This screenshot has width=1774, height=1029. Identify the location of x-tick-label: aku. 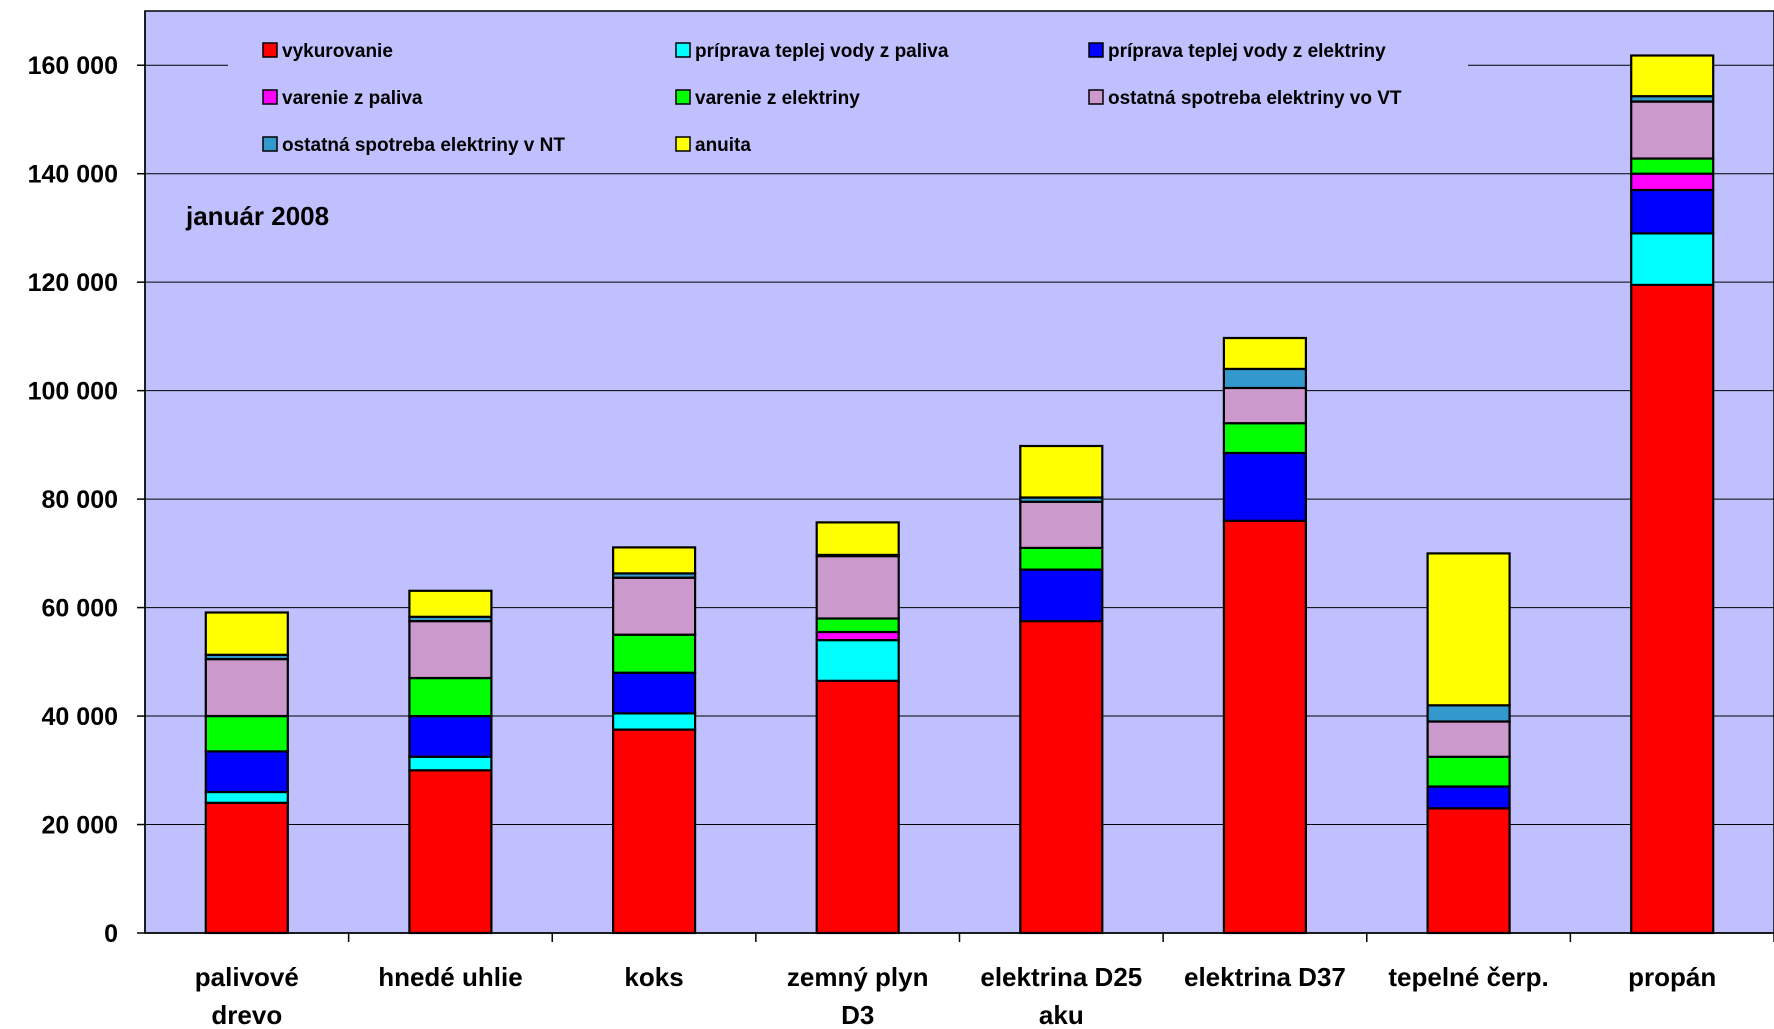
(1061, 1014).